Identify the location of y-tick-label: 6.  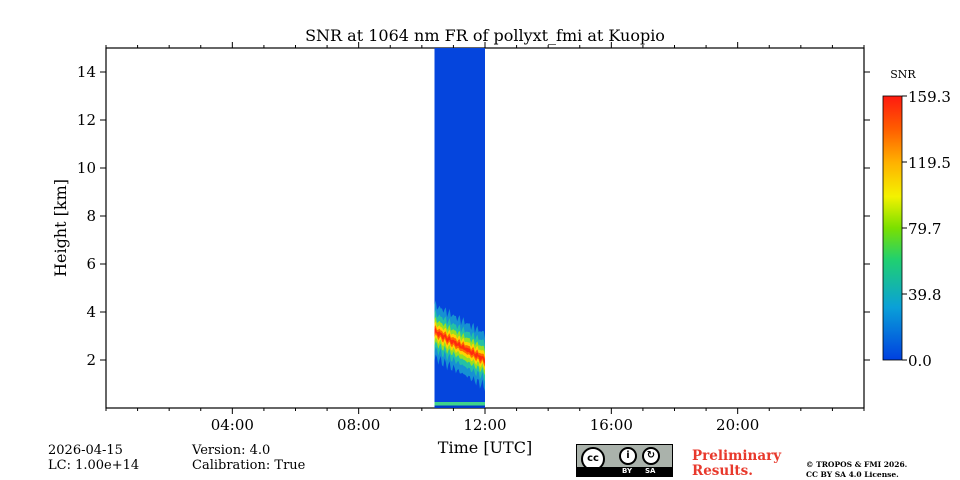
(91, 264).